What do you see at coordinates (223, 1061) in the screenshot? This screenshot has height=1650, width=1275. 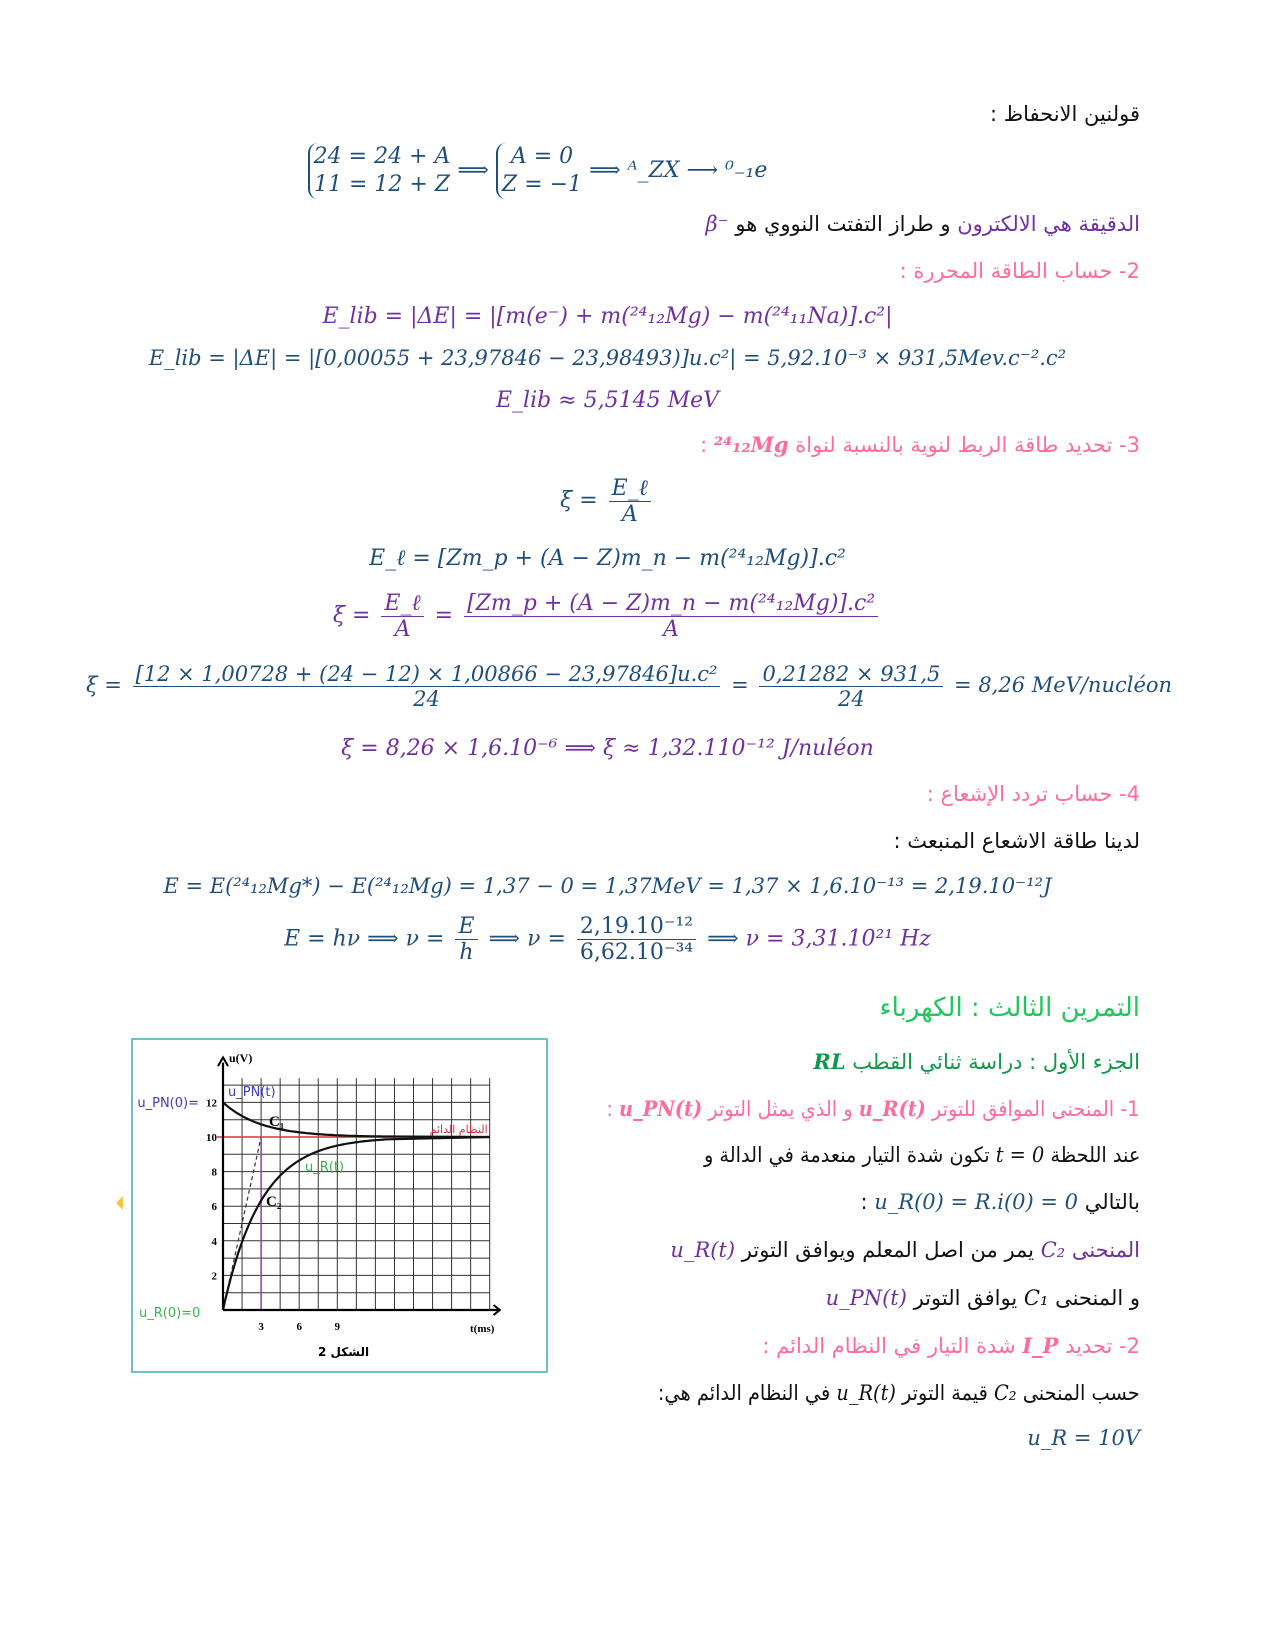 I see `y-axis-arrow-icon` at bounding box center [223, 1061].